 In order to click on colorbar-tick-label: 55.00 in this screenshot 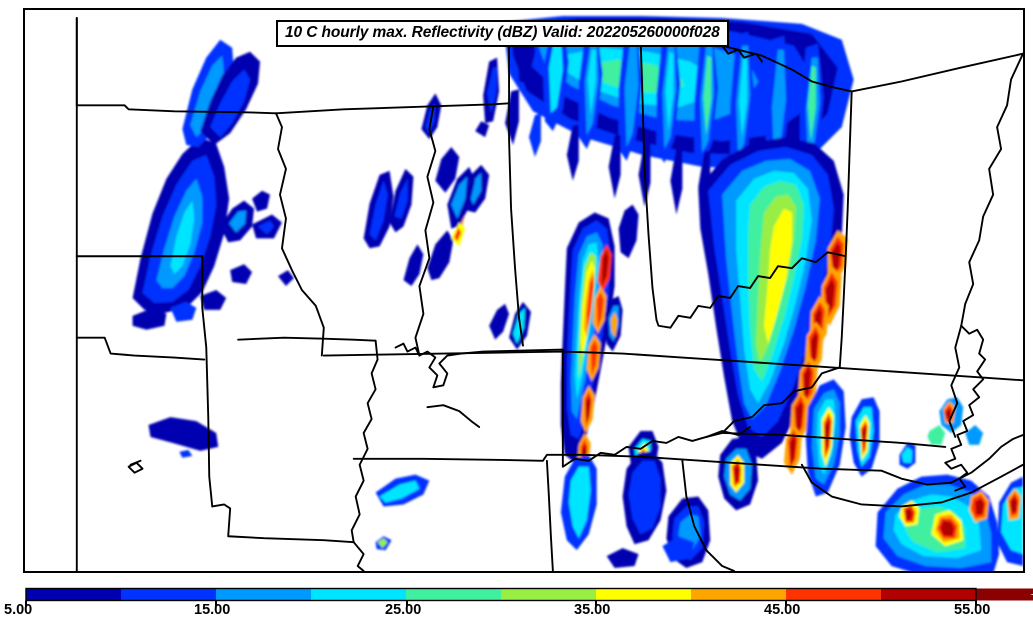, I will do `click(972, 610)`.